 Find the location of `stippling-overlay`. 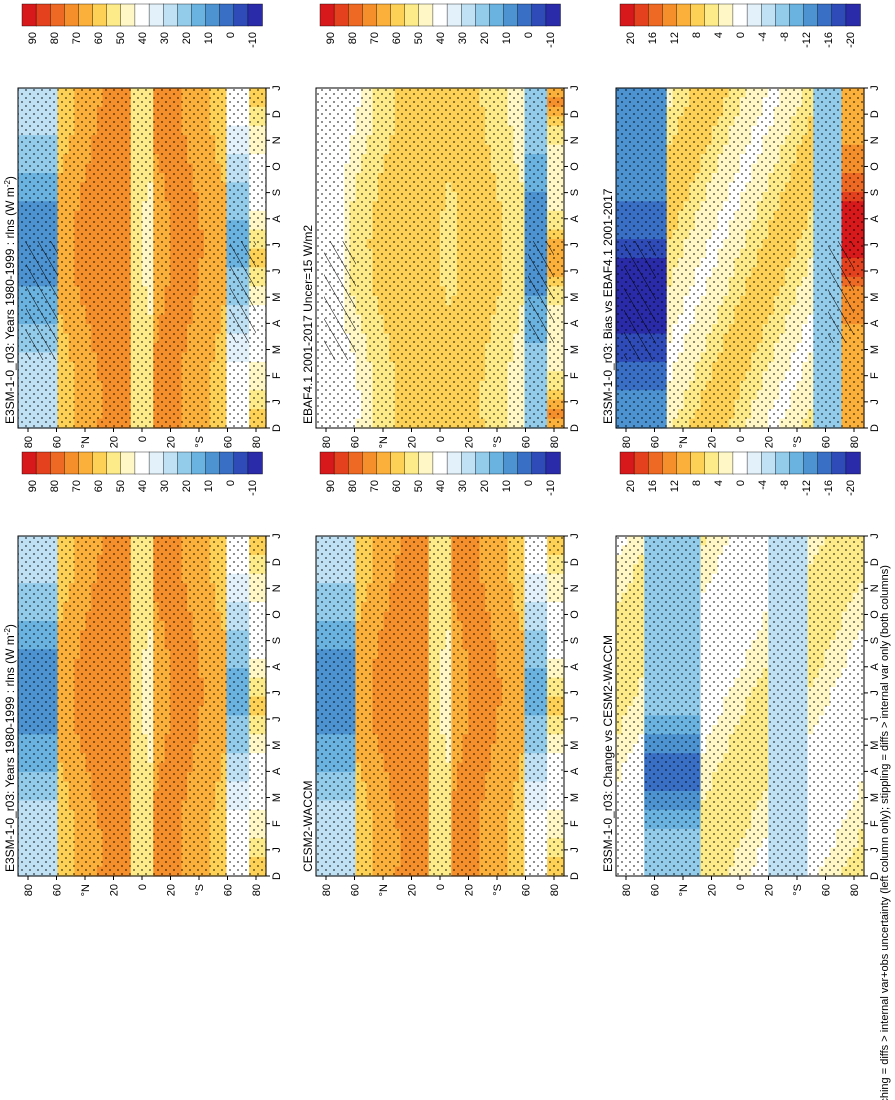

stippling-overlay is located at coordinates (440, 258).